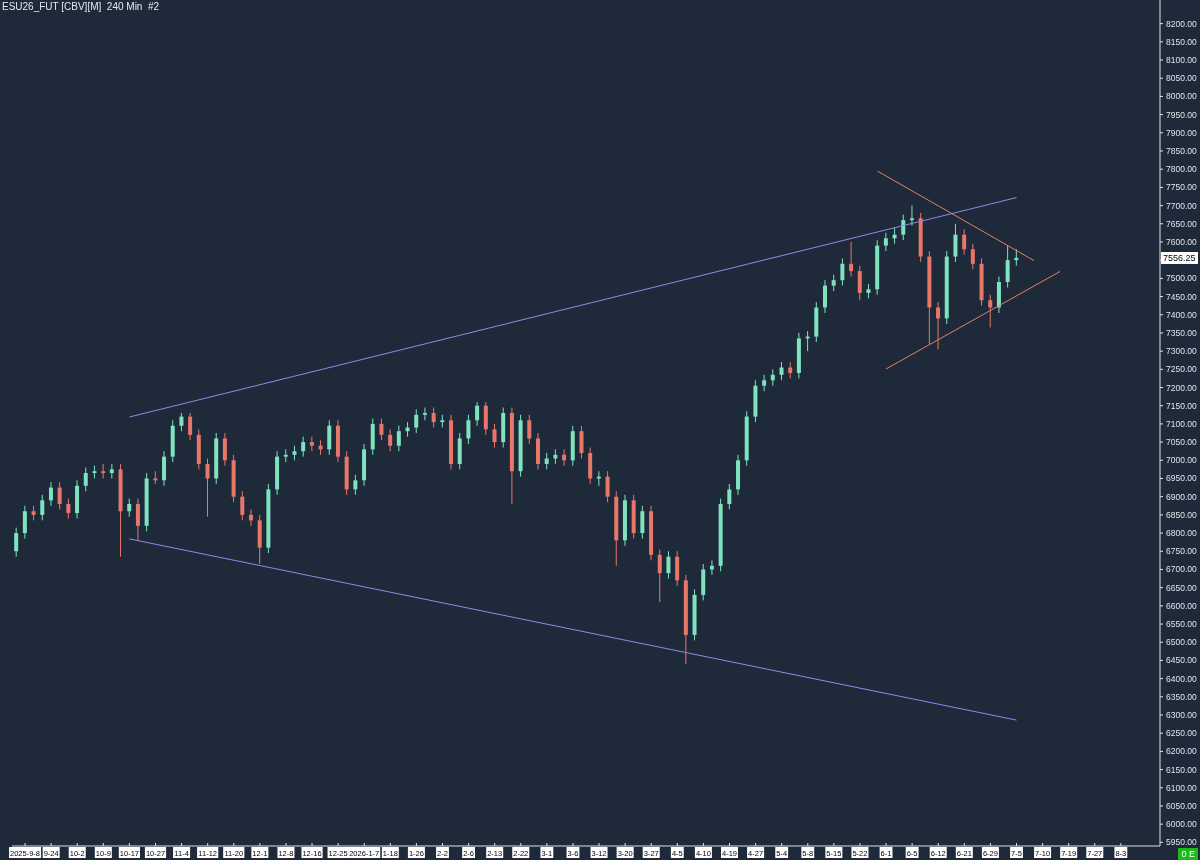 This screenshot has height=868, width=1200. What do you see at coordinates (1181, 187) in the screenshot?
I see `y-tick-label: 7750.00` at bounding box center [1181, 187].